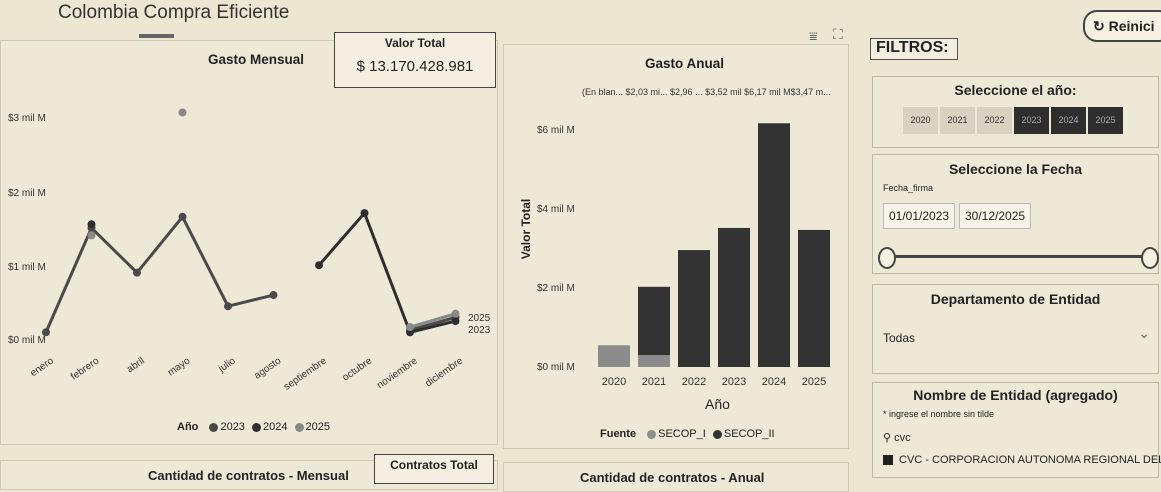 The image size is (1161, 492). Describe the element at coordinates (919, 216) in the screenshot. I see `start-date-input: 01/01/2023` at that location.